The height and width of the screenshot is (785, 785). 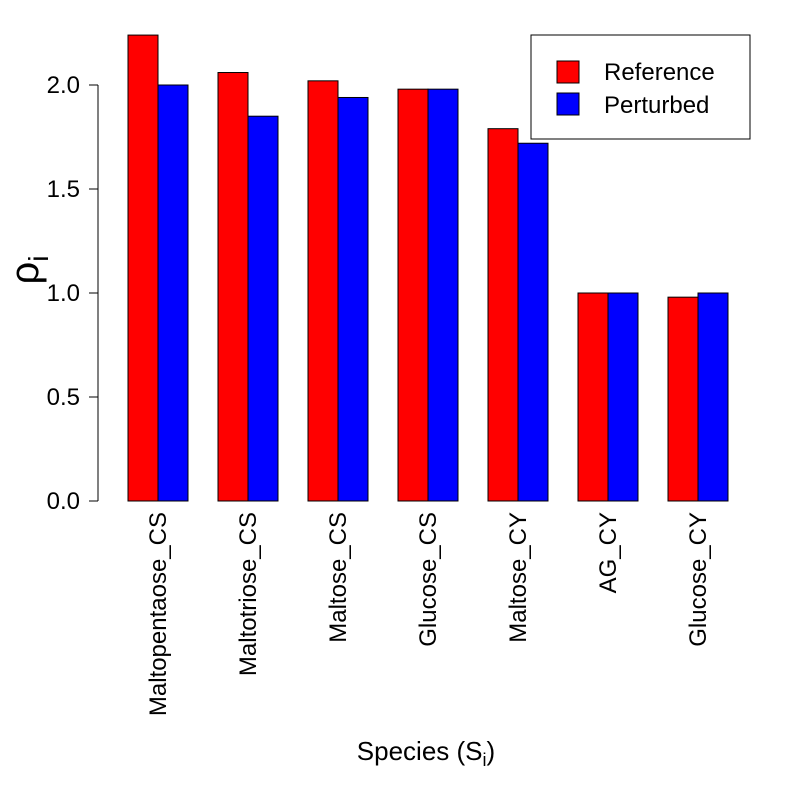 What do you see at coordinates (608, 552) in the screenshot?
I see `x-tick-label-ag-cy: AG_CY` at bounding box center [608, 552].